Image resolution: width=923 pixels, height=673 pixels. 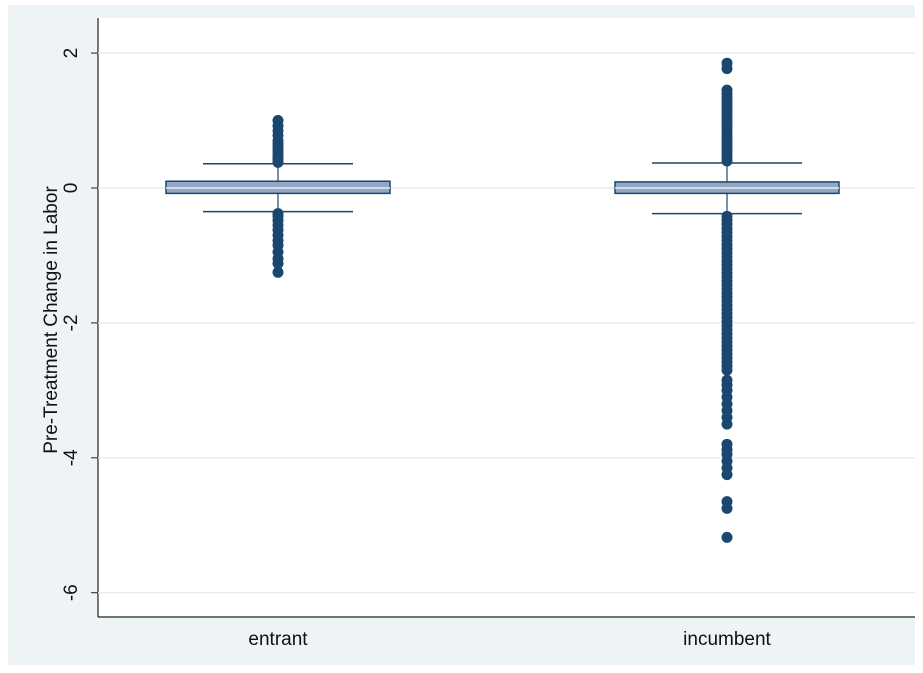 I want to click on y-tick-label: -6, so click(x=71, y=592).